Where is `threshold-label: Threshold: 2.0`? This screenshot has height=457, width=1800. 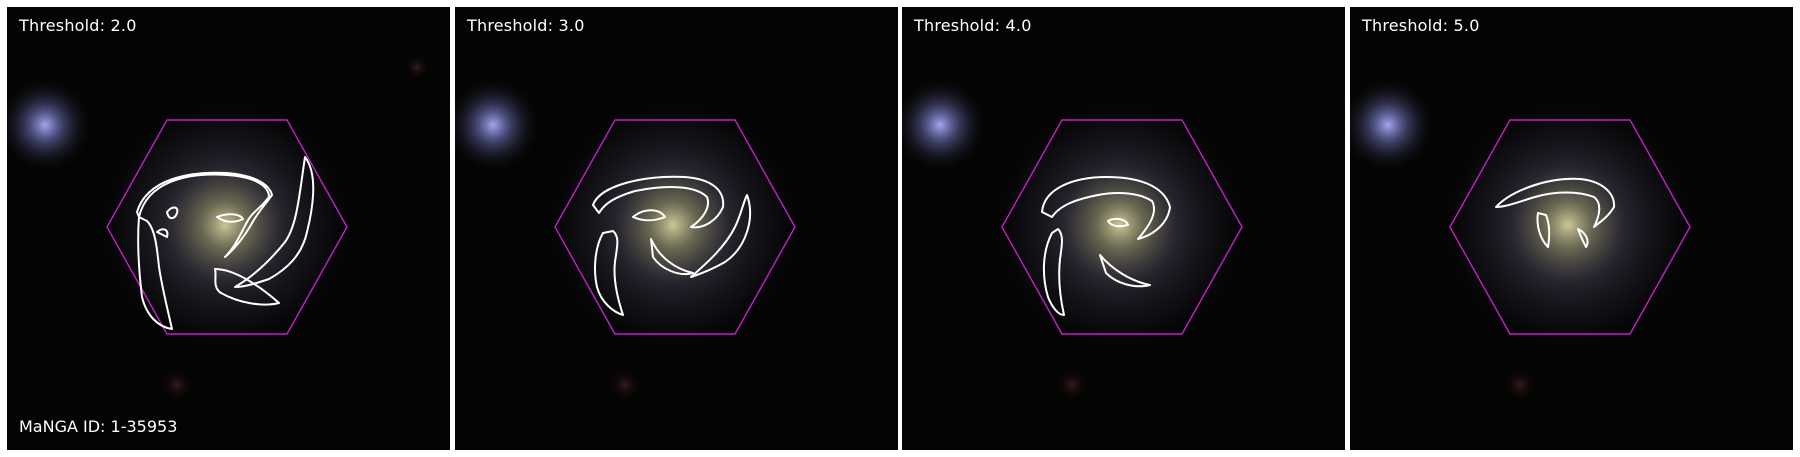 threshold-label: Threshold: 2.0 is located at coordinates (78, 25).